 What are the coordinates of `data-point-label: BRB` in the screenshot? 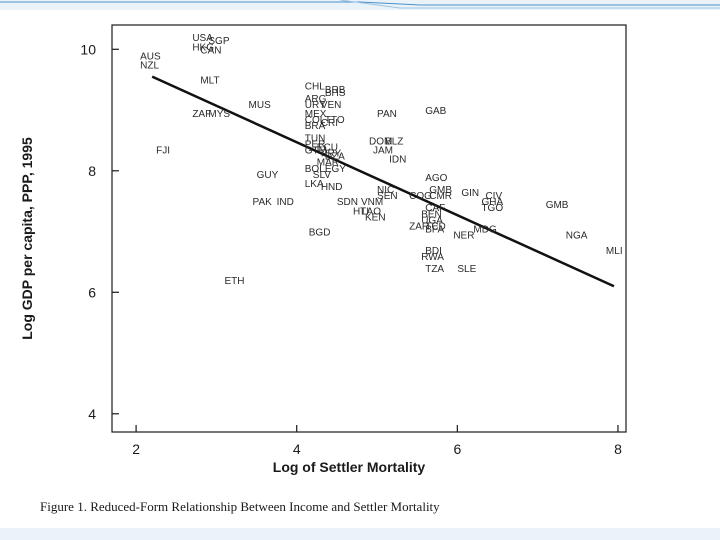 It's located at (335, 90).